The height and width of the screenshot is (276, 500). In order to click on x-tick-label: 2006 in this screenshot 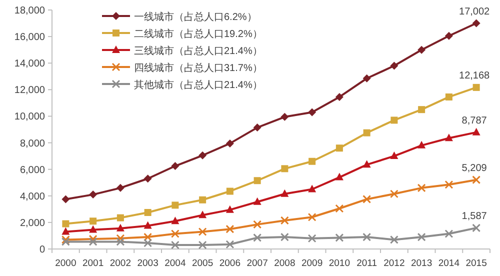, I will do `click(230, 263)`.